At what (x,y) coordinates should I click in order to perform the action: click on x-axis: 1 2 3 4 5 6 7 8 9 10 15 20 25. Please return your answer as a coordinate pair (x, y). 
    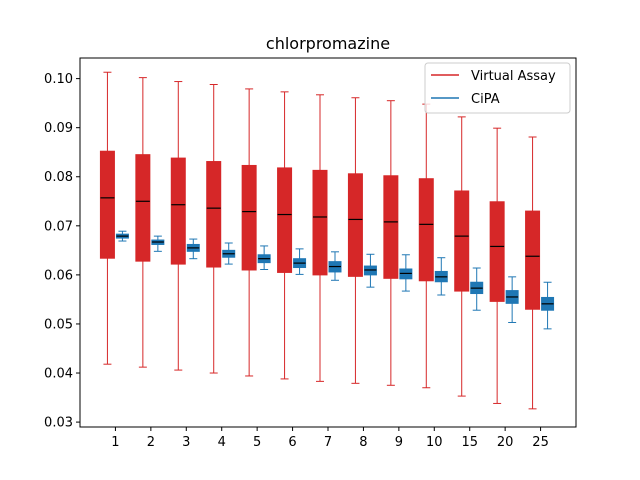
    Looking at the image, I should click on (330, 438).